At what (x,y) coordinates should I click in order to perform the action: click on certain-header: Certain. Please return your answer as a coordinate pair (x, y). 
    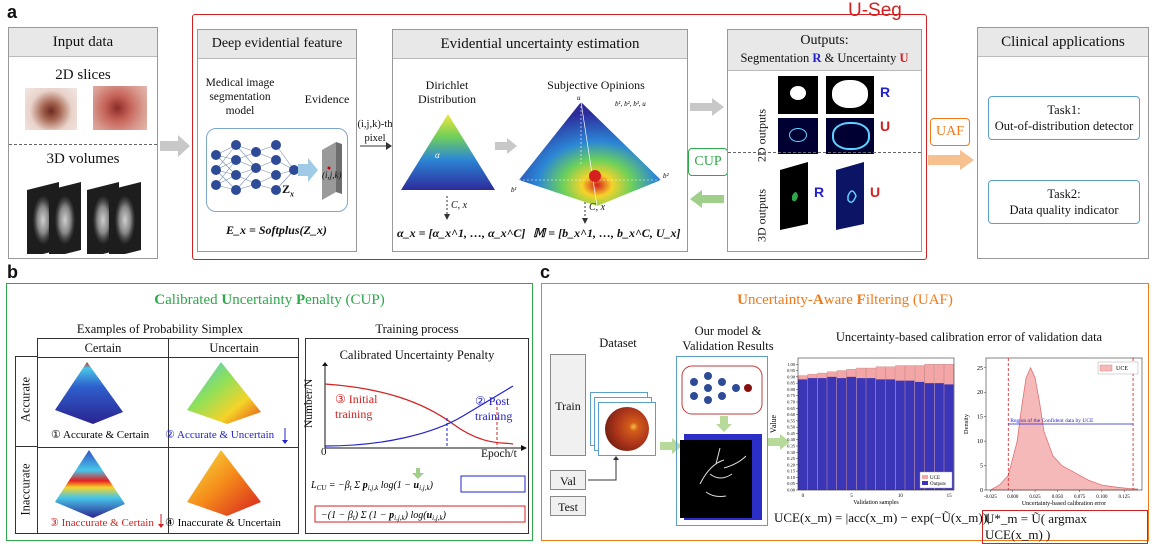
    Looking at the image, I should click on (103, 348).